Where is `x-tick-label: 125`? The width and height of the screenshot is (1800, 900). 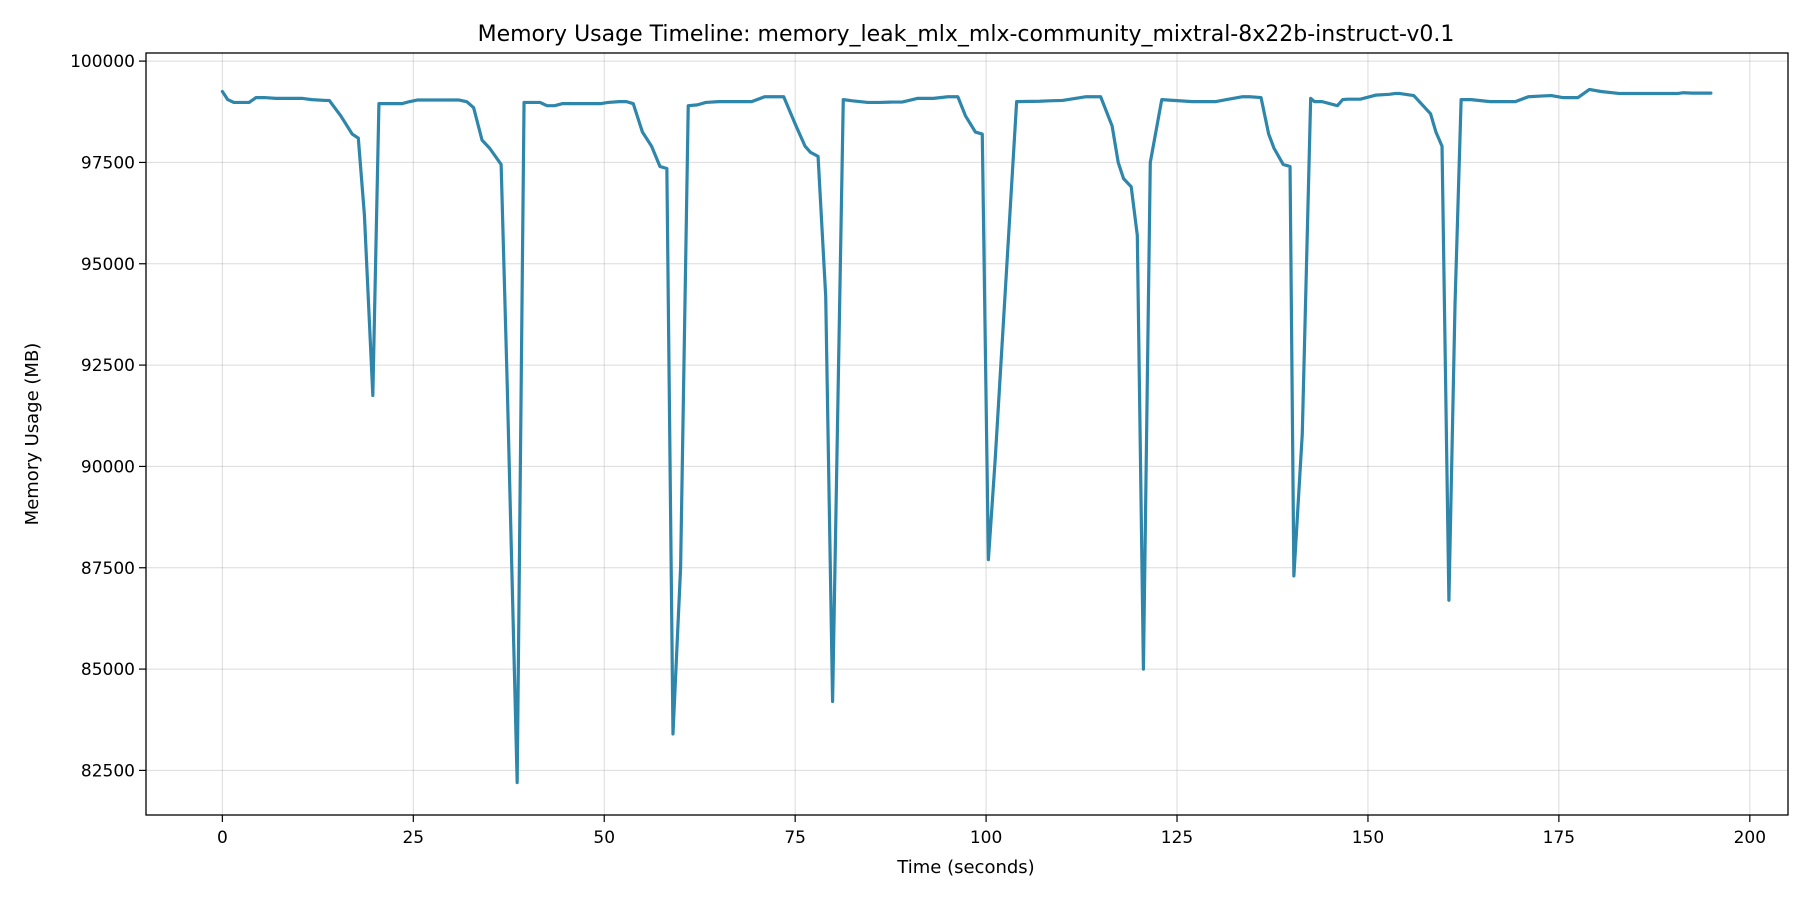 x-tick-label: 125 is located at coordinates (1177, 838).